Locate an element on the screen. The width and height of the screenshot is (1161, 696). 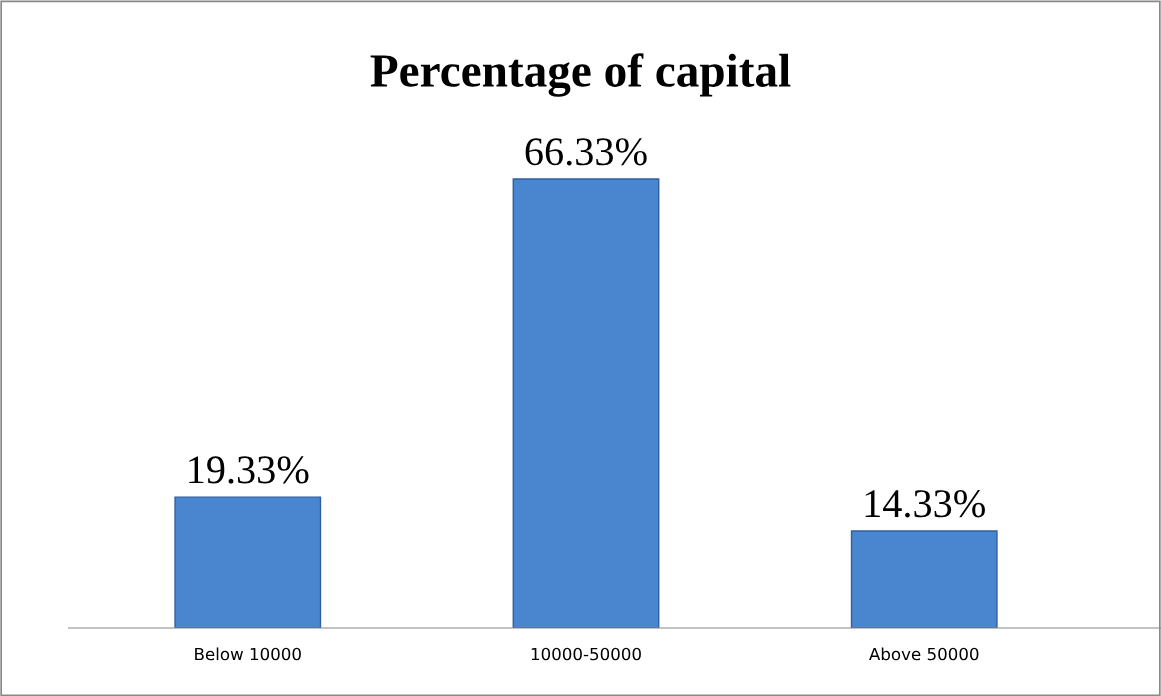
data-label: 66.33% is located at coordinates (586, 152).